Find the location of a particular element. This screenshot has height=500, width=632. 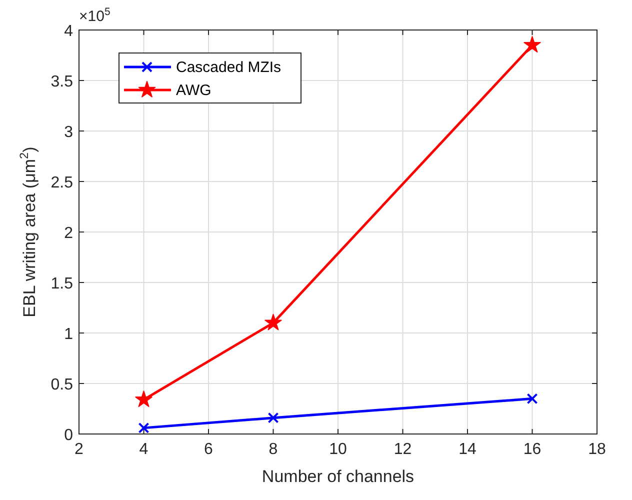

y-tick-label: 0.5 is located at coordinates (62, 385).